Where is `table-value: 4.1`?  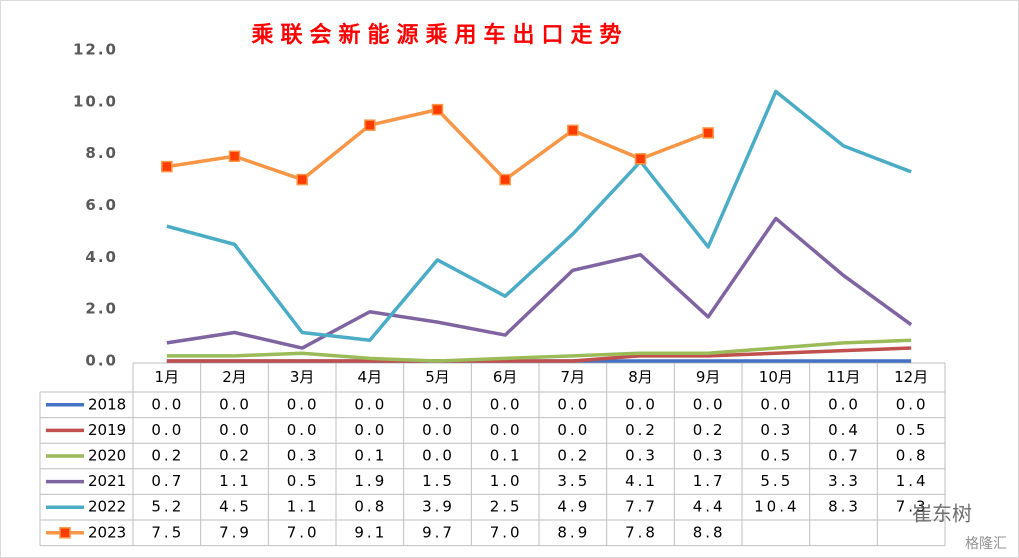 table-value: 4.1 is located at coordinates (641, 481).